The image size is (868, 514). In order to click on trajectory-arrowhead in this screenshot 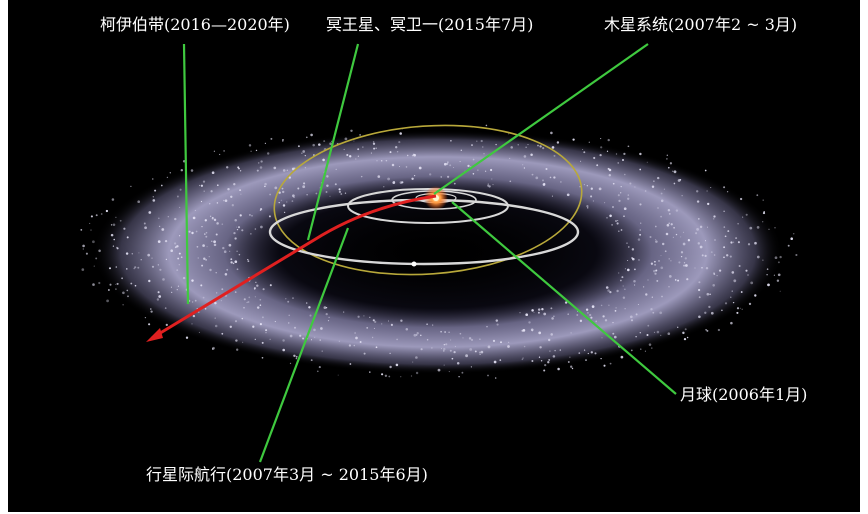, I will do `click(154, 335)`.